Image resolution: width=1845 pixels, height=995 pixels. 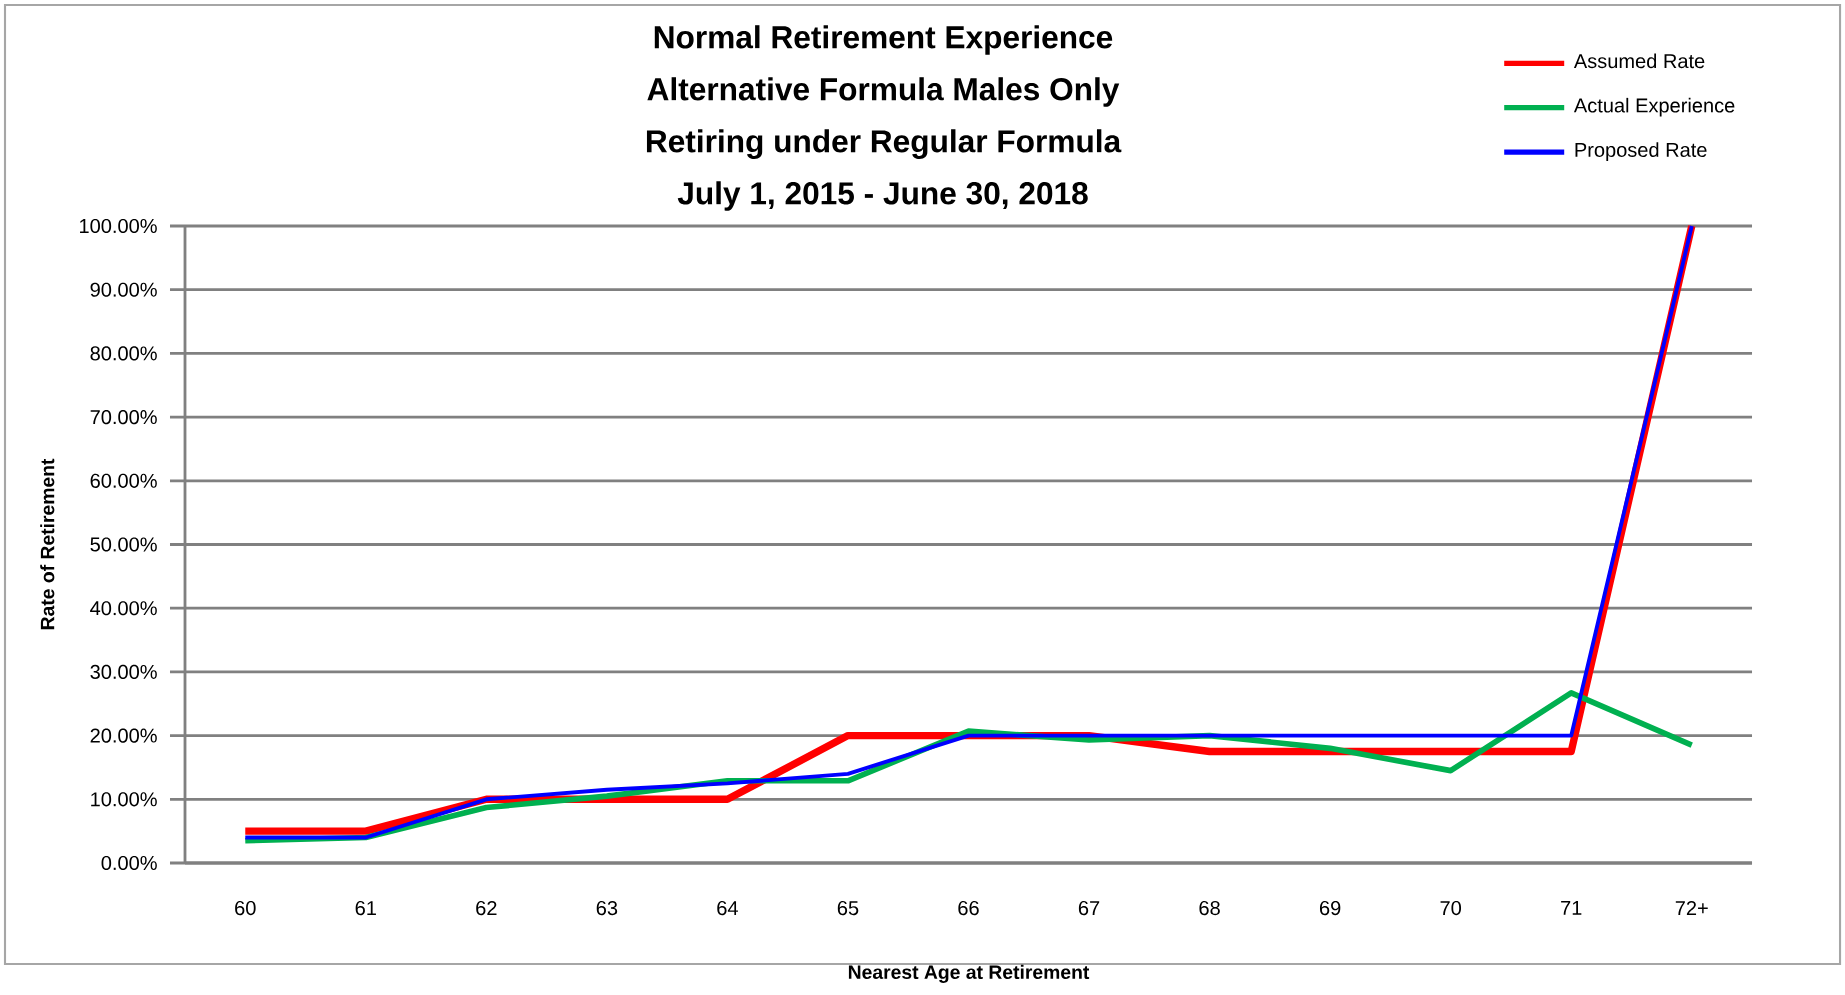 What do you see at coordinates (365, 908) in the screenshot?
I see `x-tick-label: 61` at bounding box center [365, 908].